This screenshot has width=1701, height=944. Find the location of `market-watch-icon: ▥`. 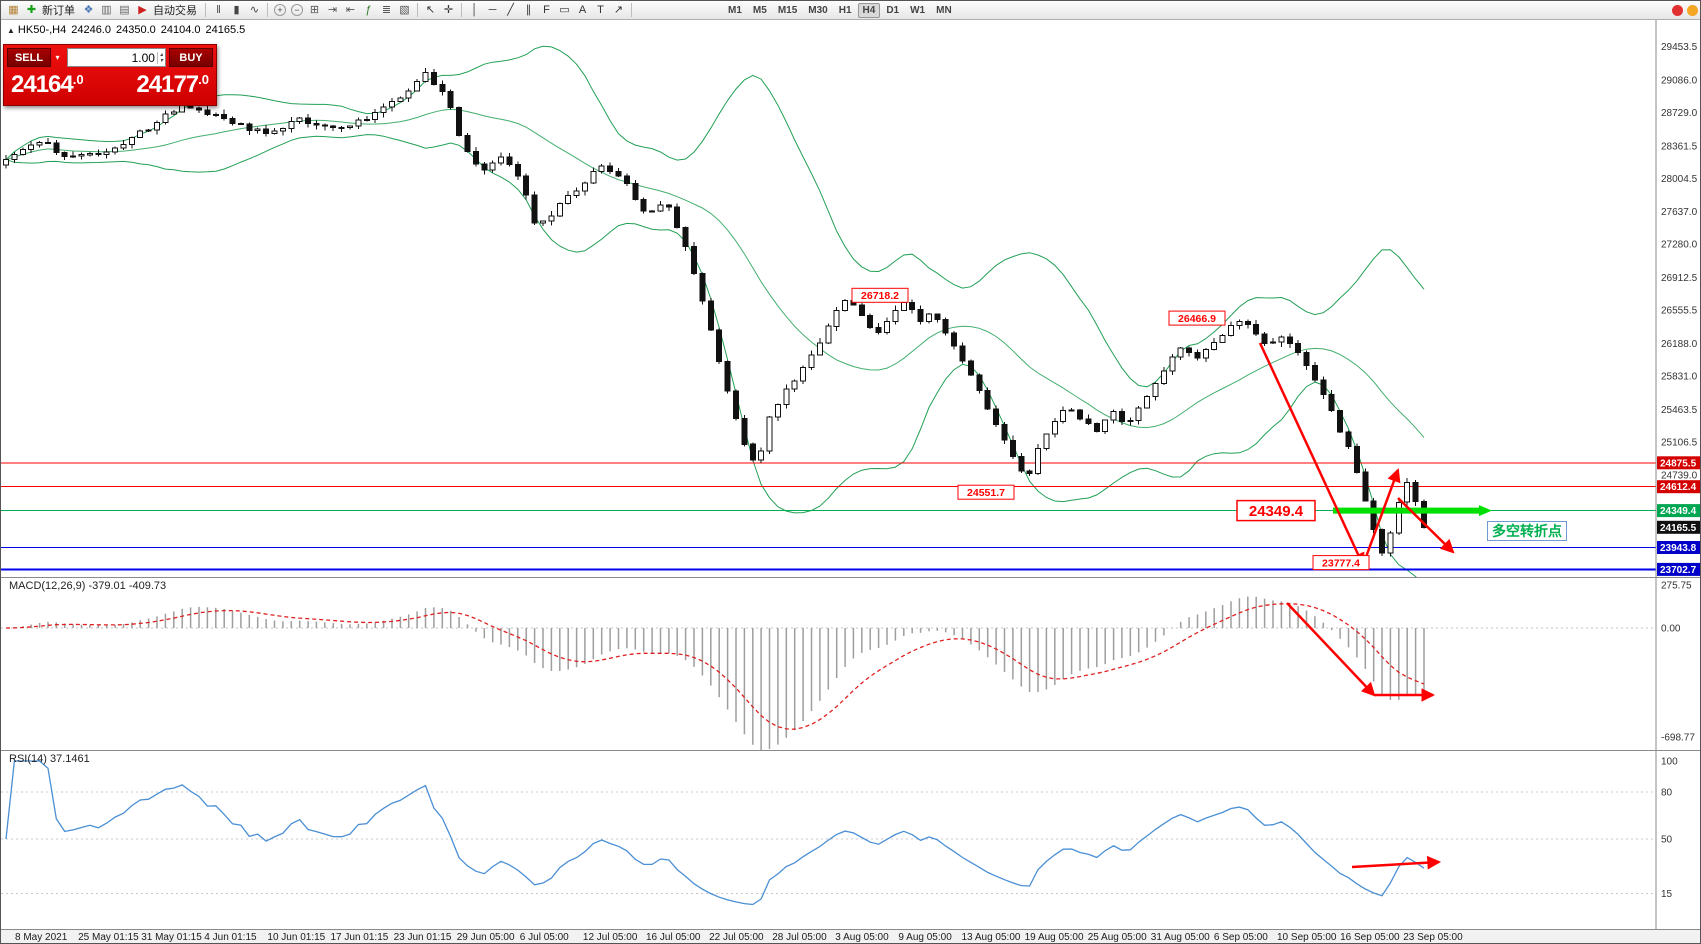

market-watch-icon: ▥ is located at coordinates (106, 9).